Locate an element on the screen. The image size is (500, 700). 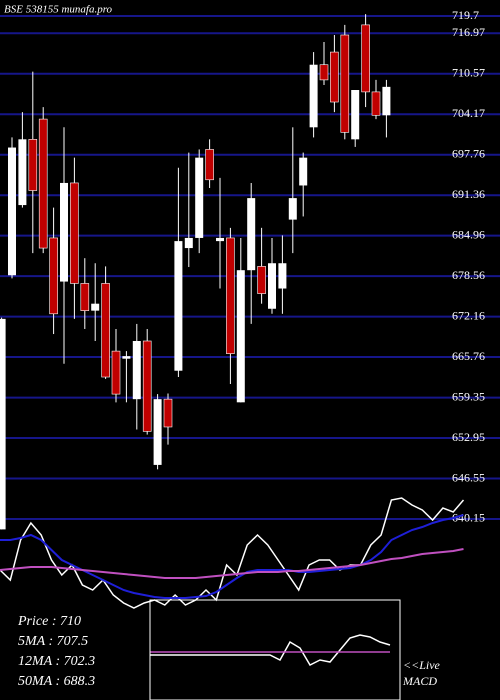
info-text: Price : 710 is located at coordinates (49, 621).